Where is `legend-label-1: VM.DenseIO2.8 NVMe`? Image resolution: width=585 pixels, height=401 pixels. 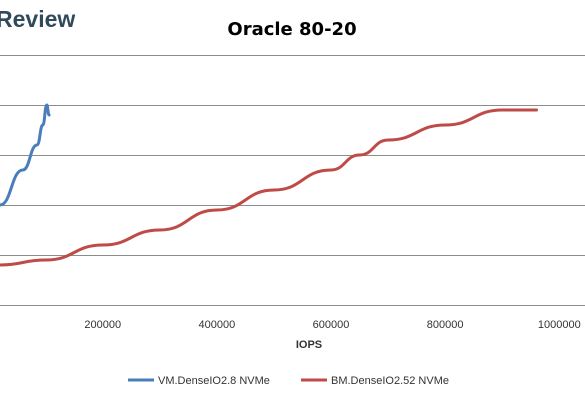
legend-label-1: VM.DenseIO2.8 NVMe is located at coordinates (214, 381).